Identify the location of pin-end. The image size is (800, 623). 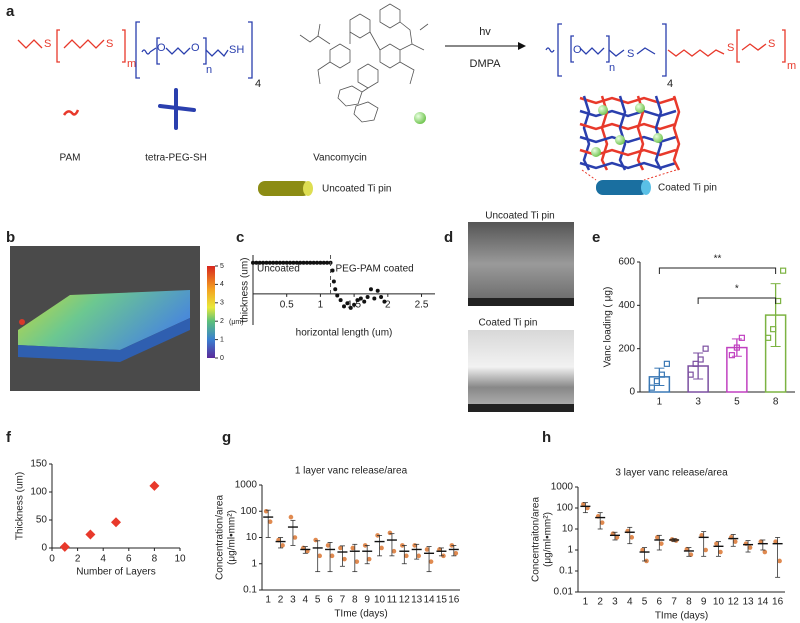
(308, 188).